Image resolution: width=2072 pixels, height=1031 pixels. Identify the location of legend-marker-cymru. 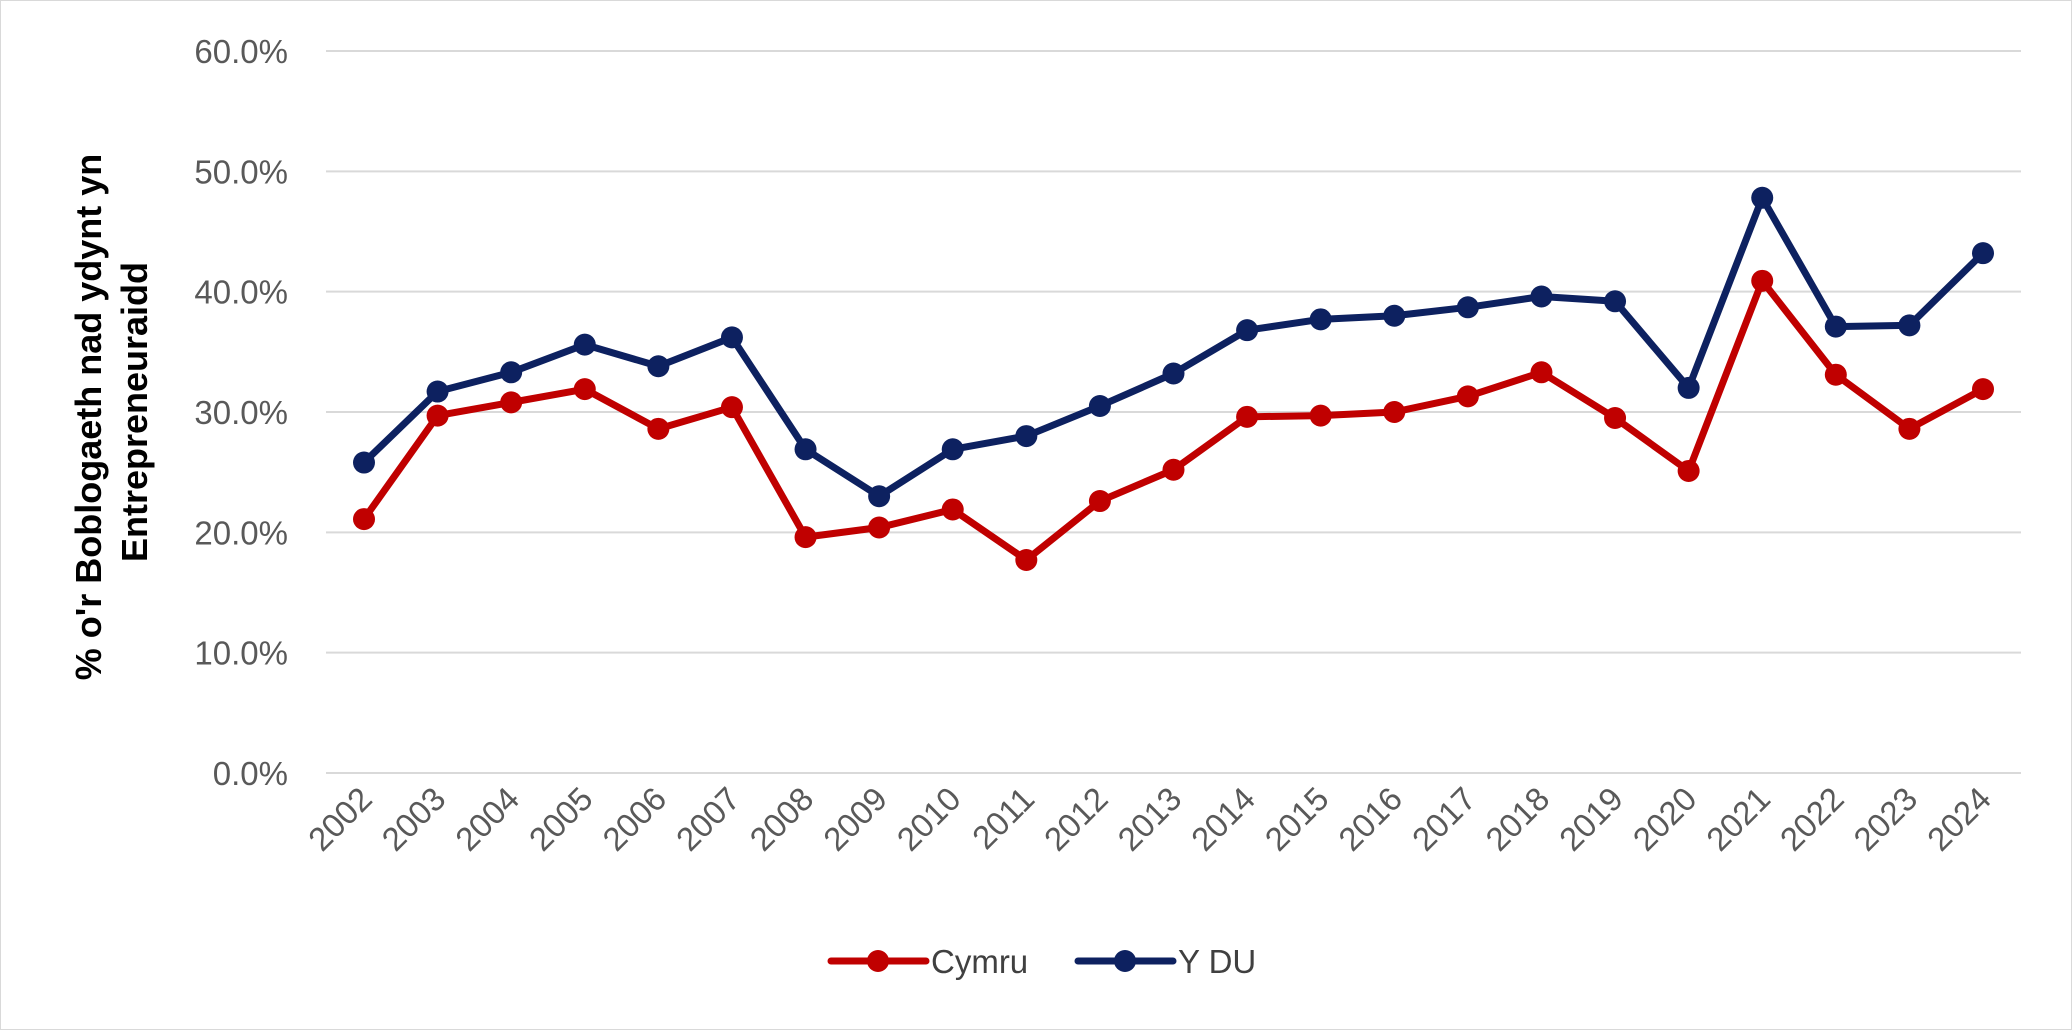
(878, 961).